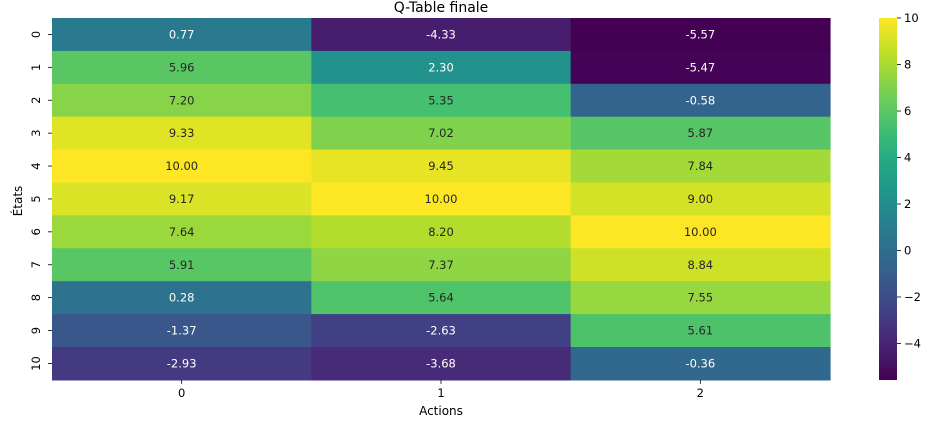 The height and width of the screenshot is (421, 933). I want to click on y-tick-label: 6, so click(36, 231).